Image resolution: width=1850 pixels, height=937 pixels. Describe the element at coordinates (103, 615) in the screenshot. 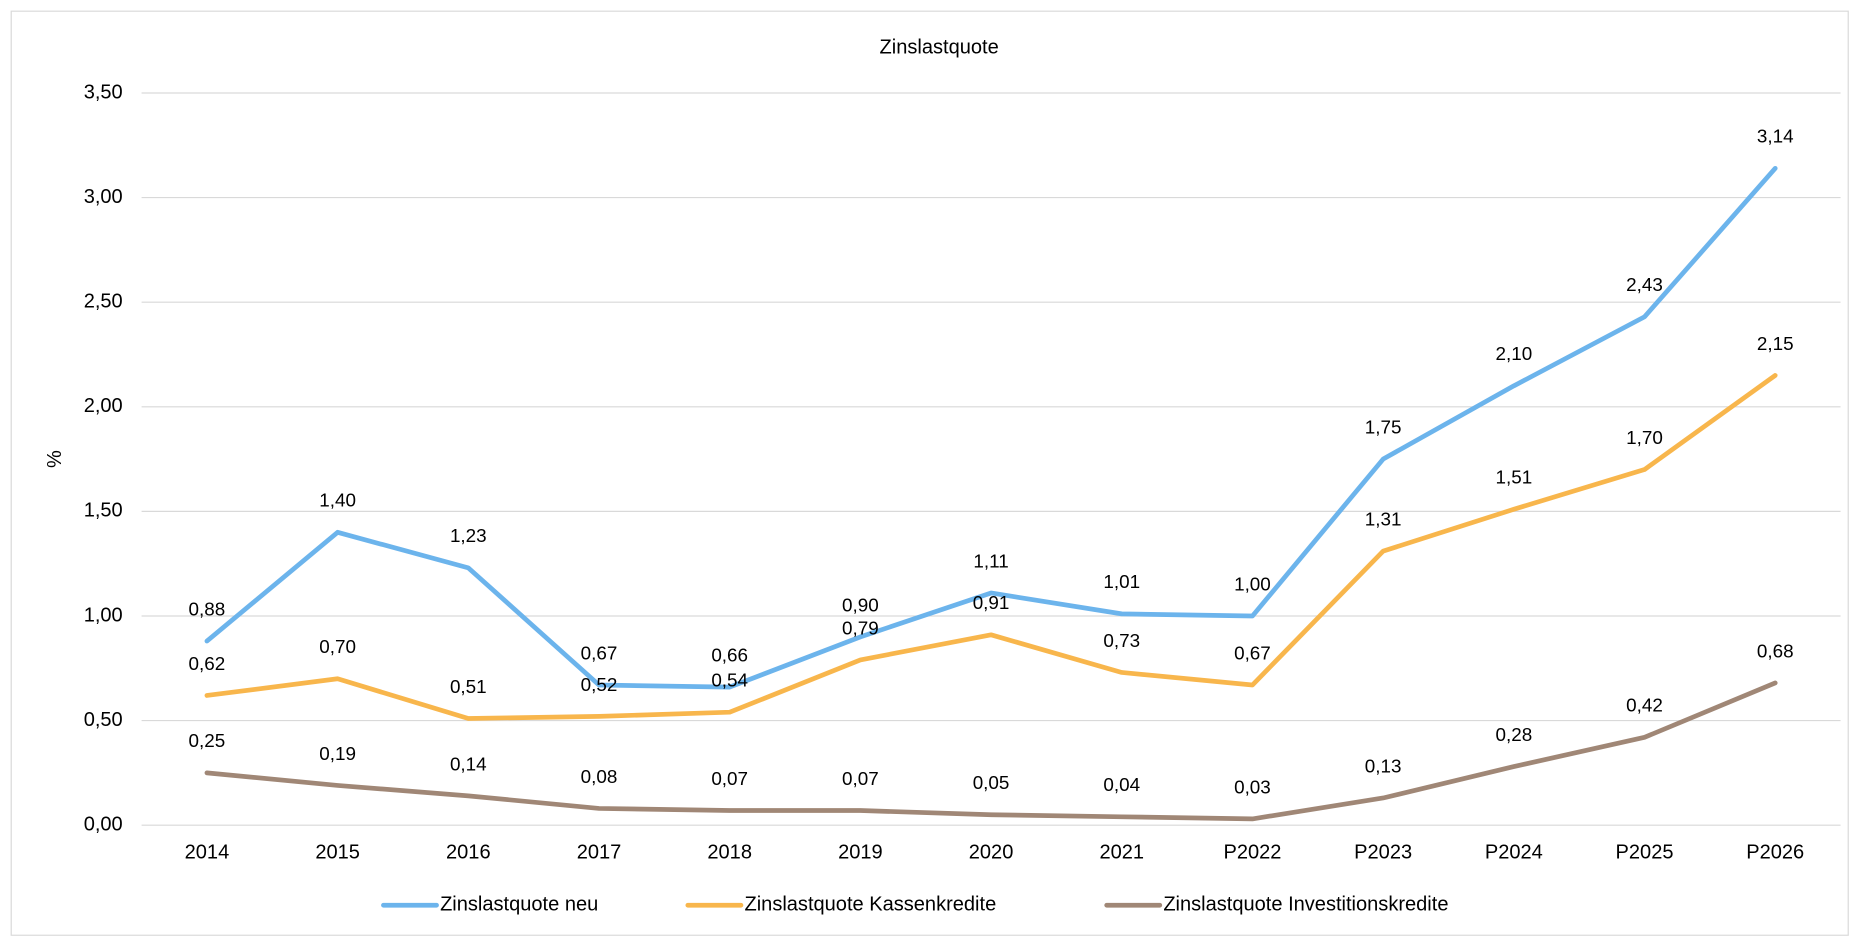

I see `y-tick-label: 1,00` at that location.